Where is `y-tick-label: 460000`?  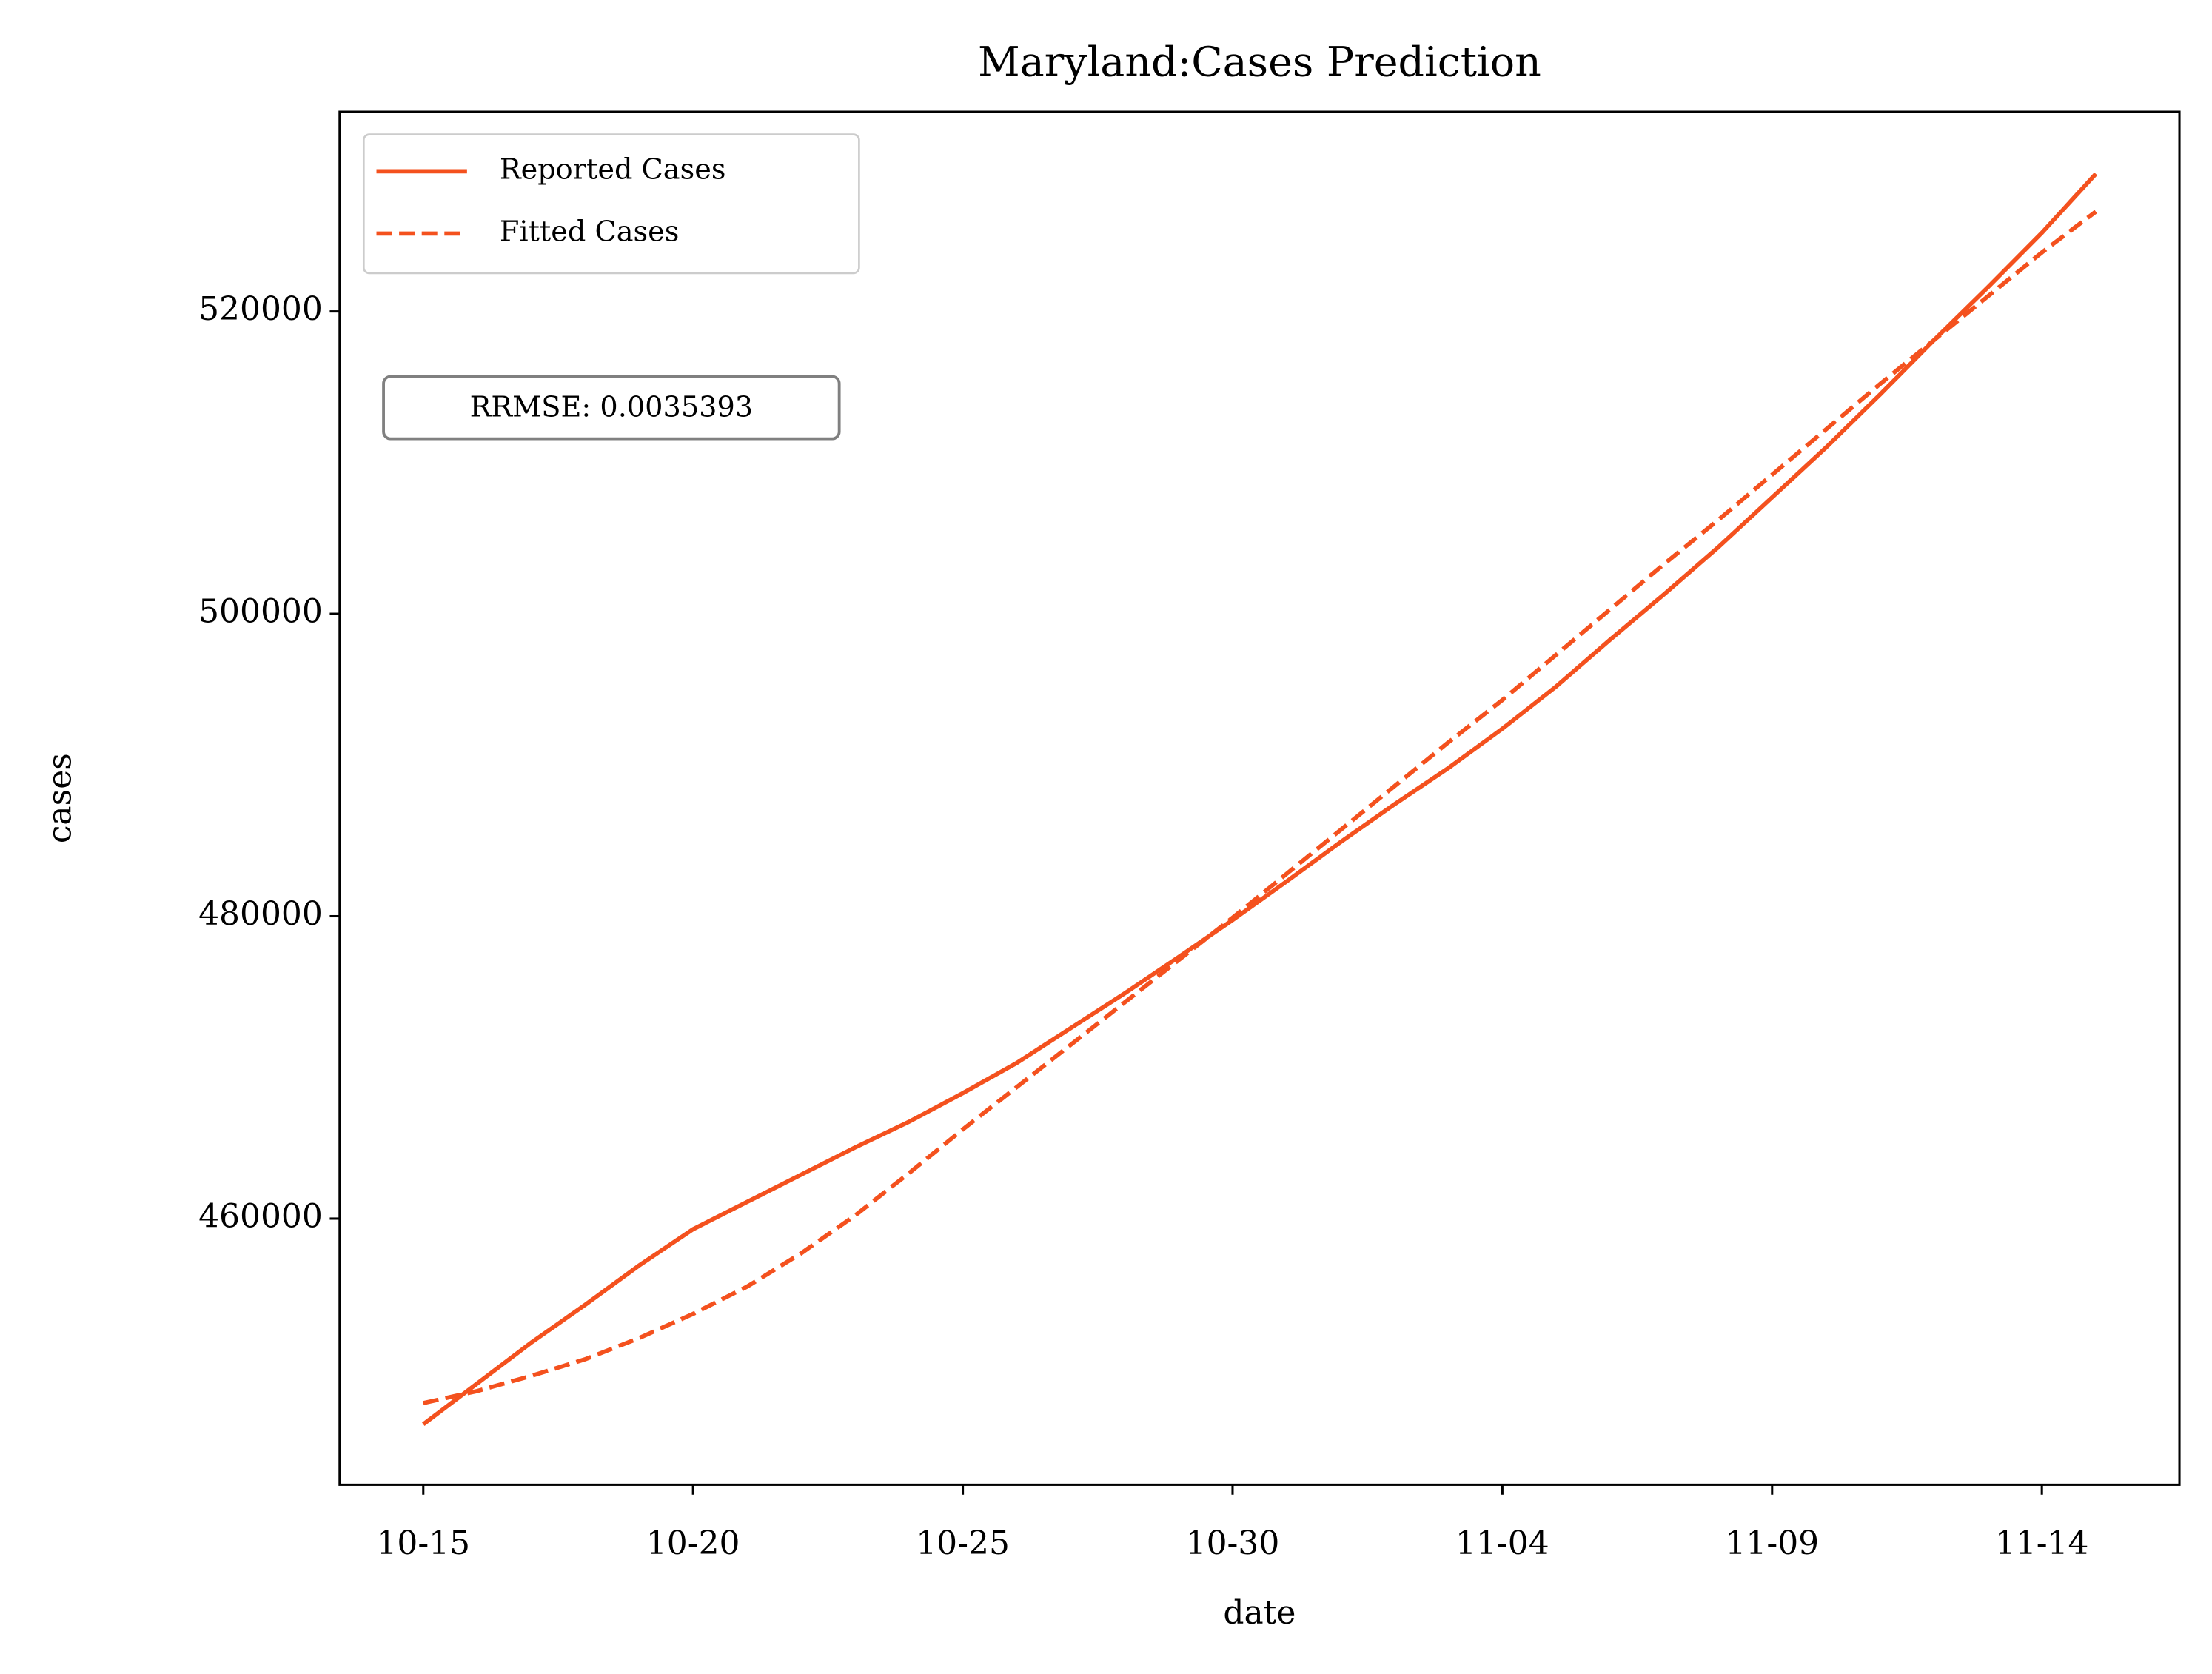 y-tick-label: 460000 is located at coordinates (260, 1216).